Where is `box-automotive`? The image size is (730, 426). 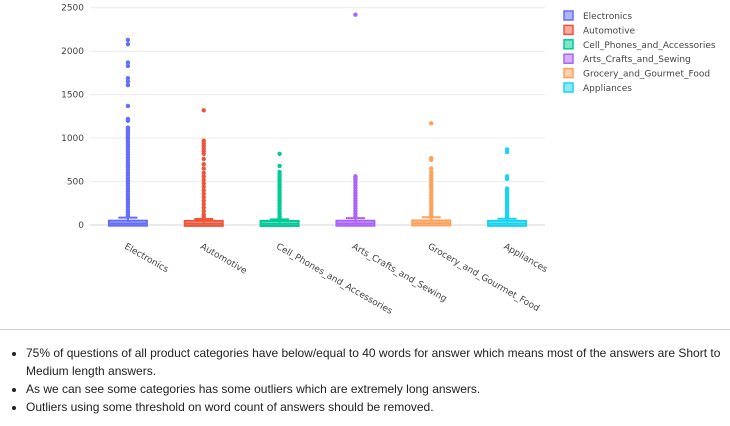 box-automotive is located at coordinates (203, 167).